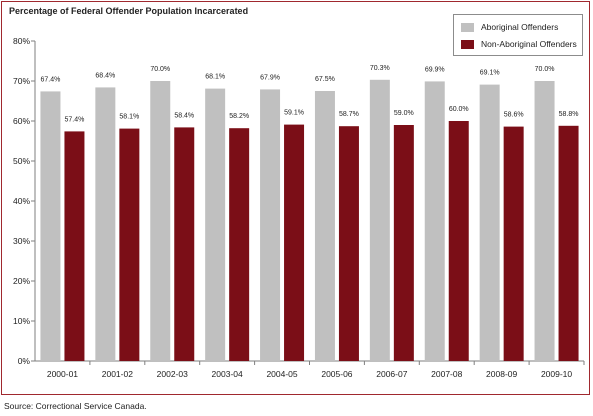  Describe the element at coordinates (556, 374) in the screenshot. I see `x-tick-label: 2009-10` at that location.